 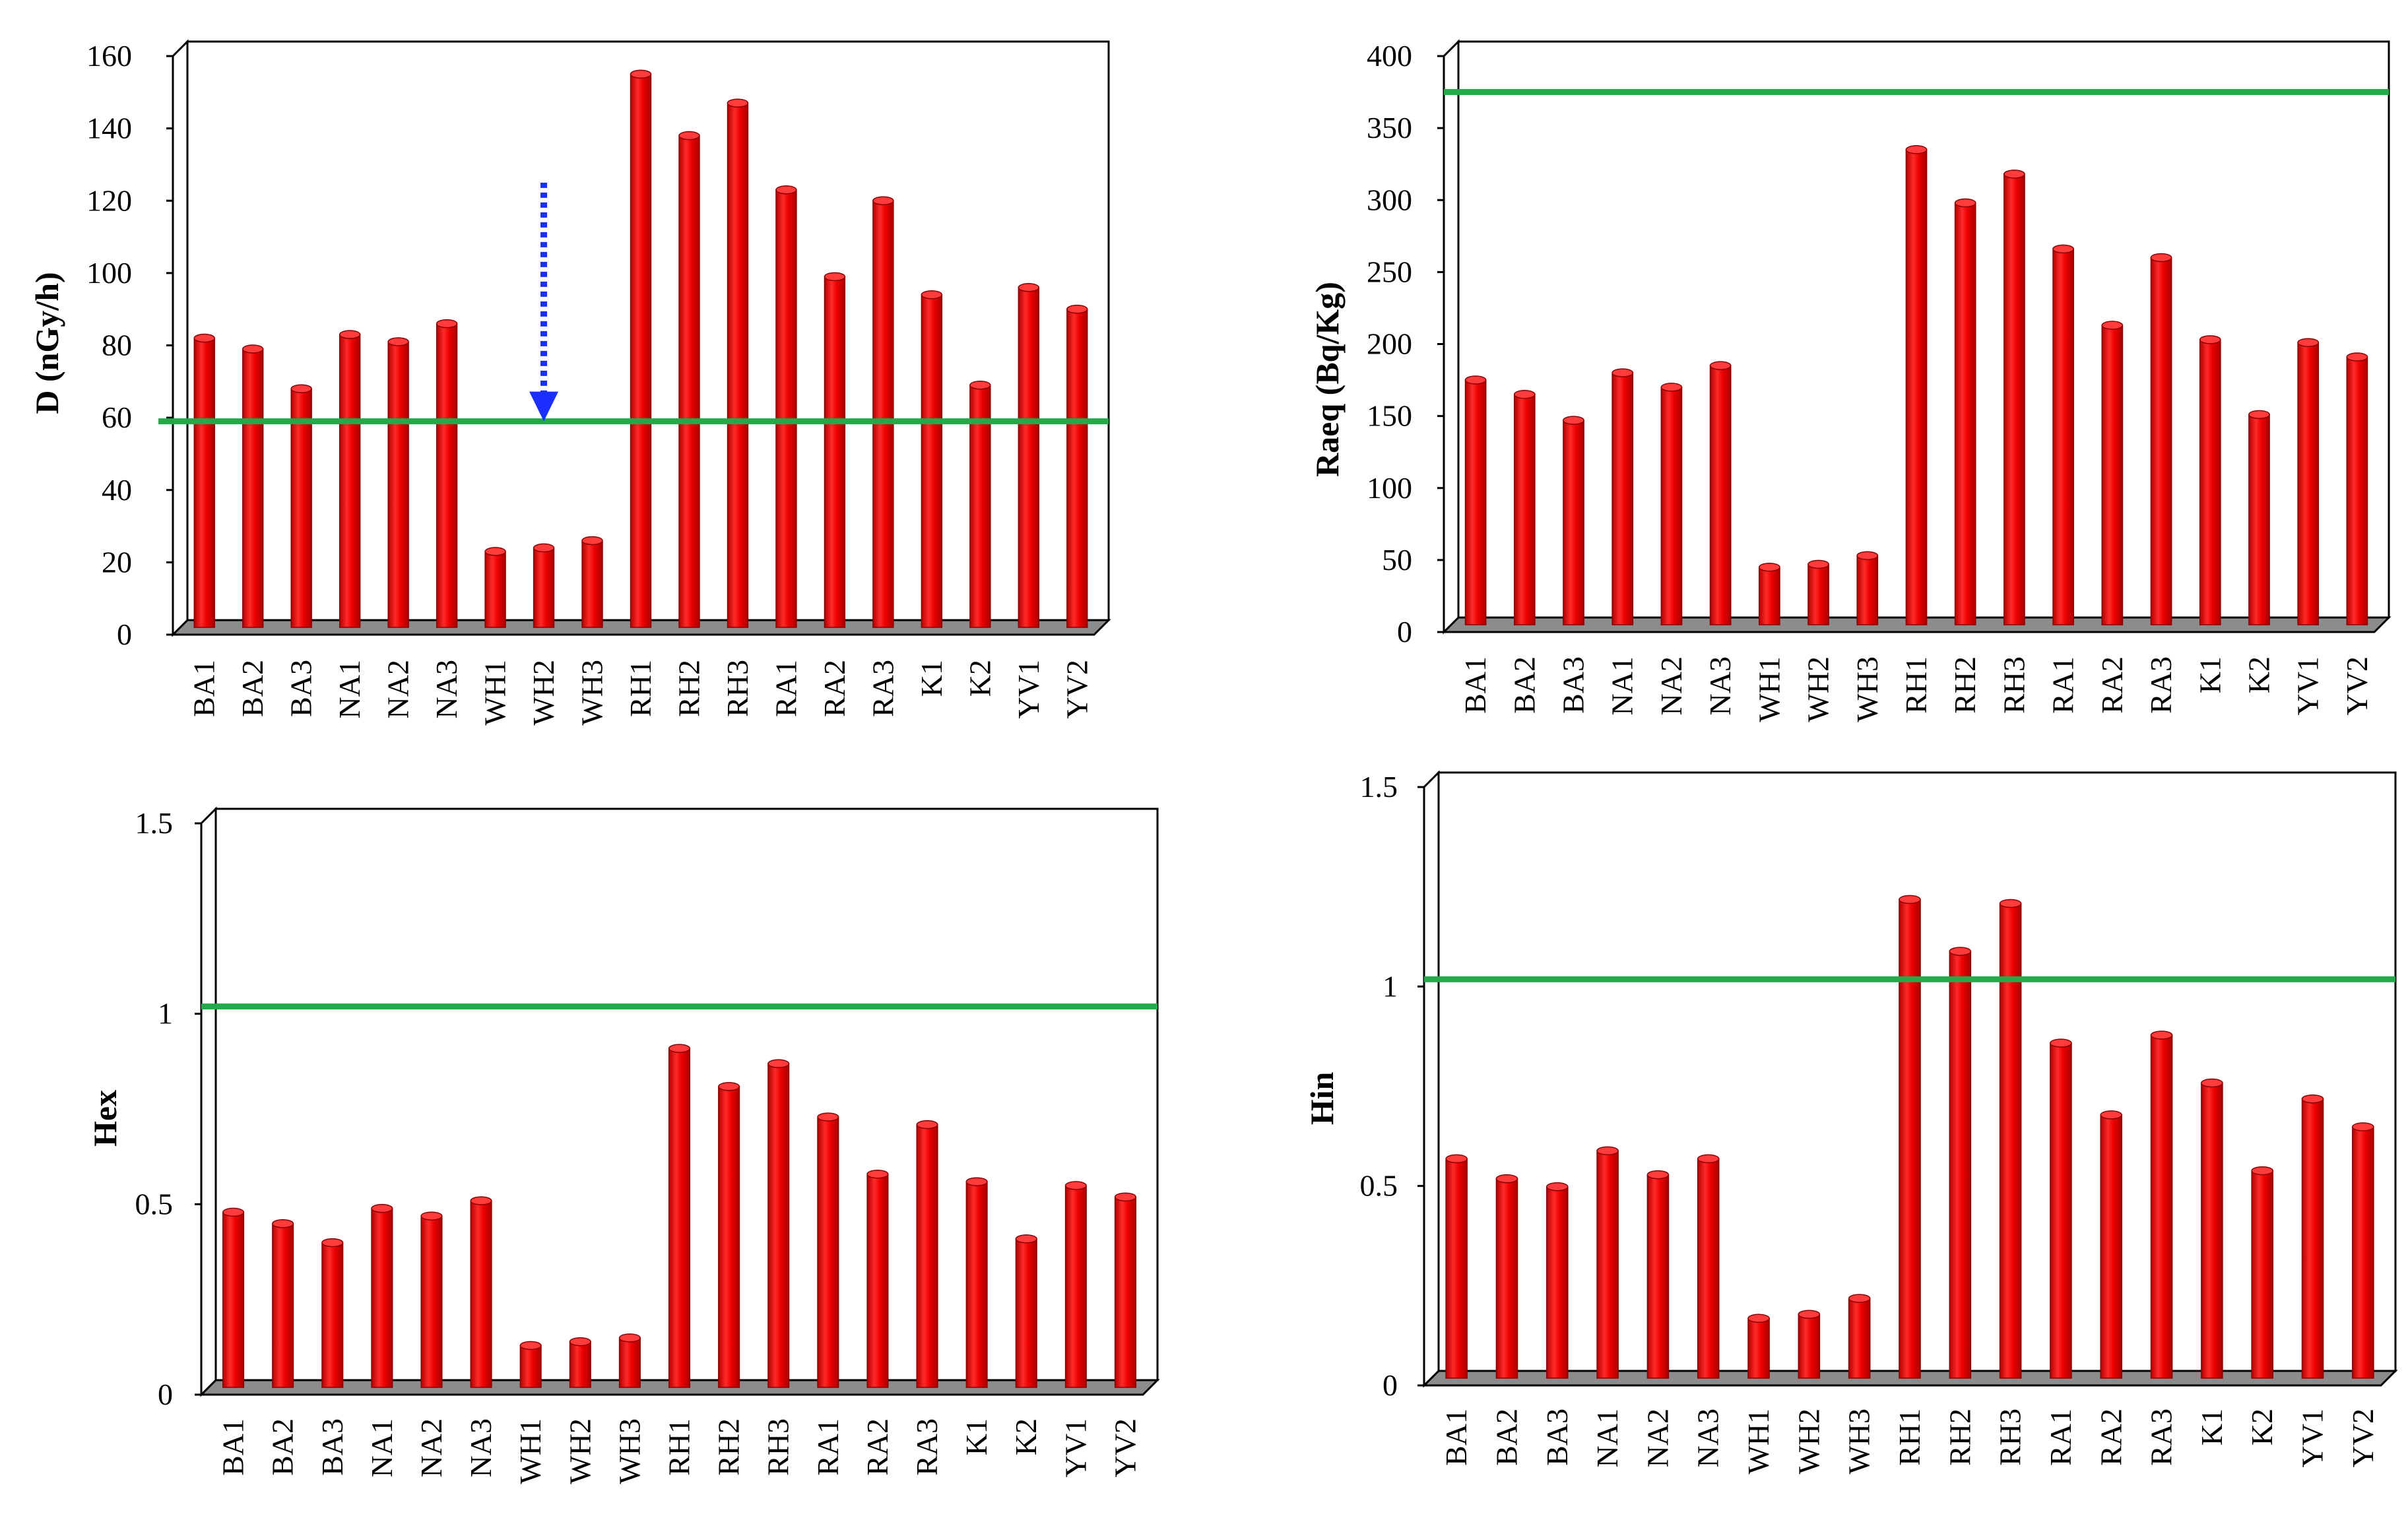 What do you see at coordinates (253, 488) in the screenshot?
I see `bar-ba2` at bounding box center [253, 488].